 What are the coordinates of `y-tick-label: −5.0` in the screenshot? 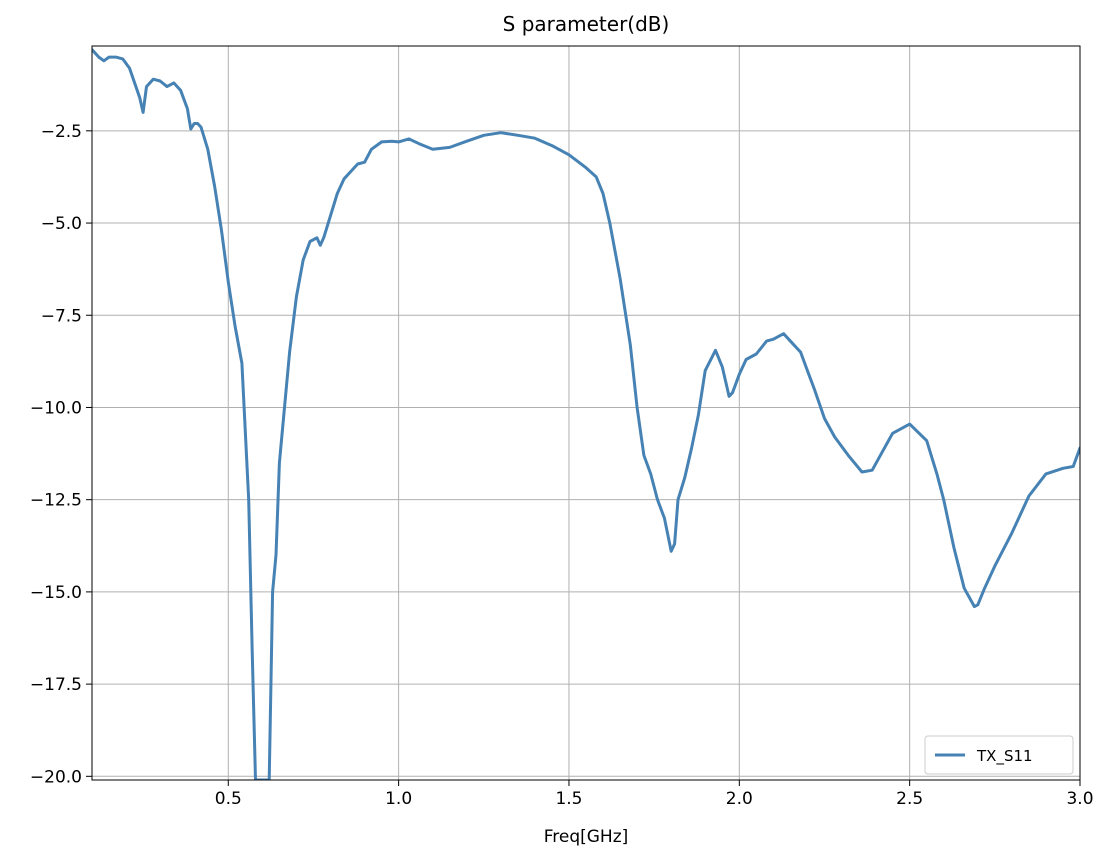 It's located at (61, 224).